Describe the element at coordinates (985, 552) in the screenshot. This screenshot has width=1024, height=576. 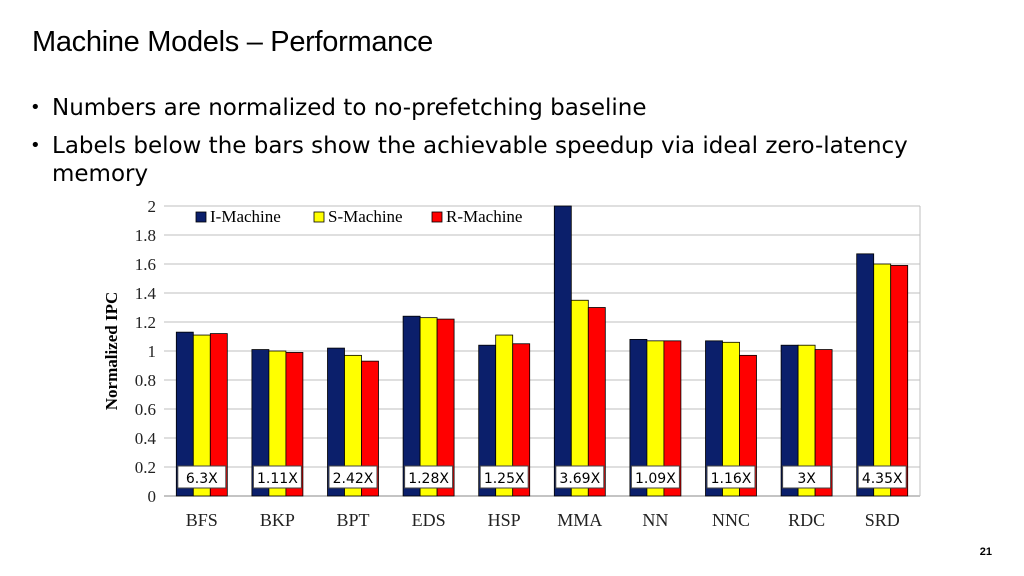
I see `slide-number: 21` at that location.